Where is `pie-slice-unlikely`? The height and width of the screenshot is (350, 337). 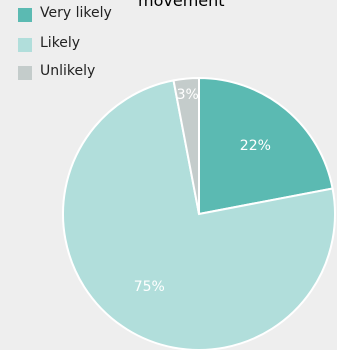
pie-slice-unlikely is located at coordinates (186, 145).